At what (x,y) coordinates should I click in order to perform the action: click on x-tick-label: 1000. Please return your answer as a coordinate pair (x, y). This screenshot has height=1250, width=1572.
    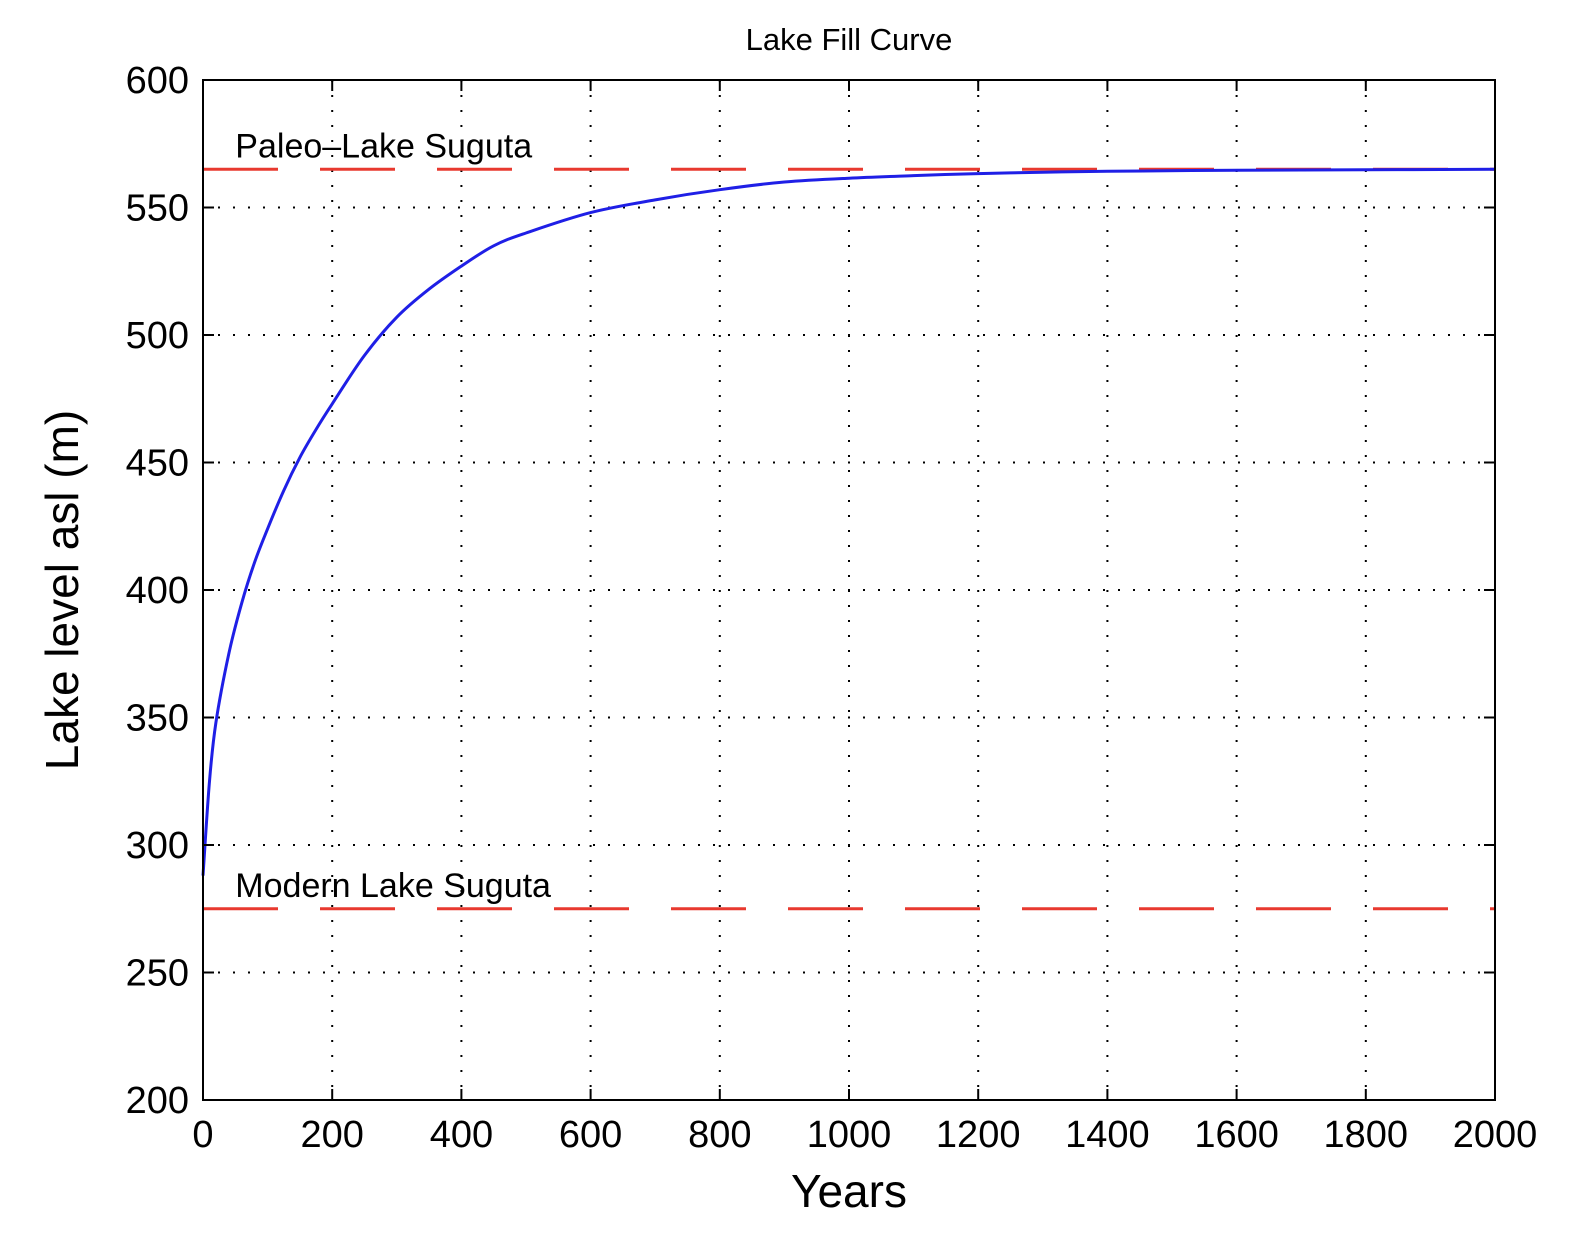
    Looking at the image, I should click on (849, 1135).